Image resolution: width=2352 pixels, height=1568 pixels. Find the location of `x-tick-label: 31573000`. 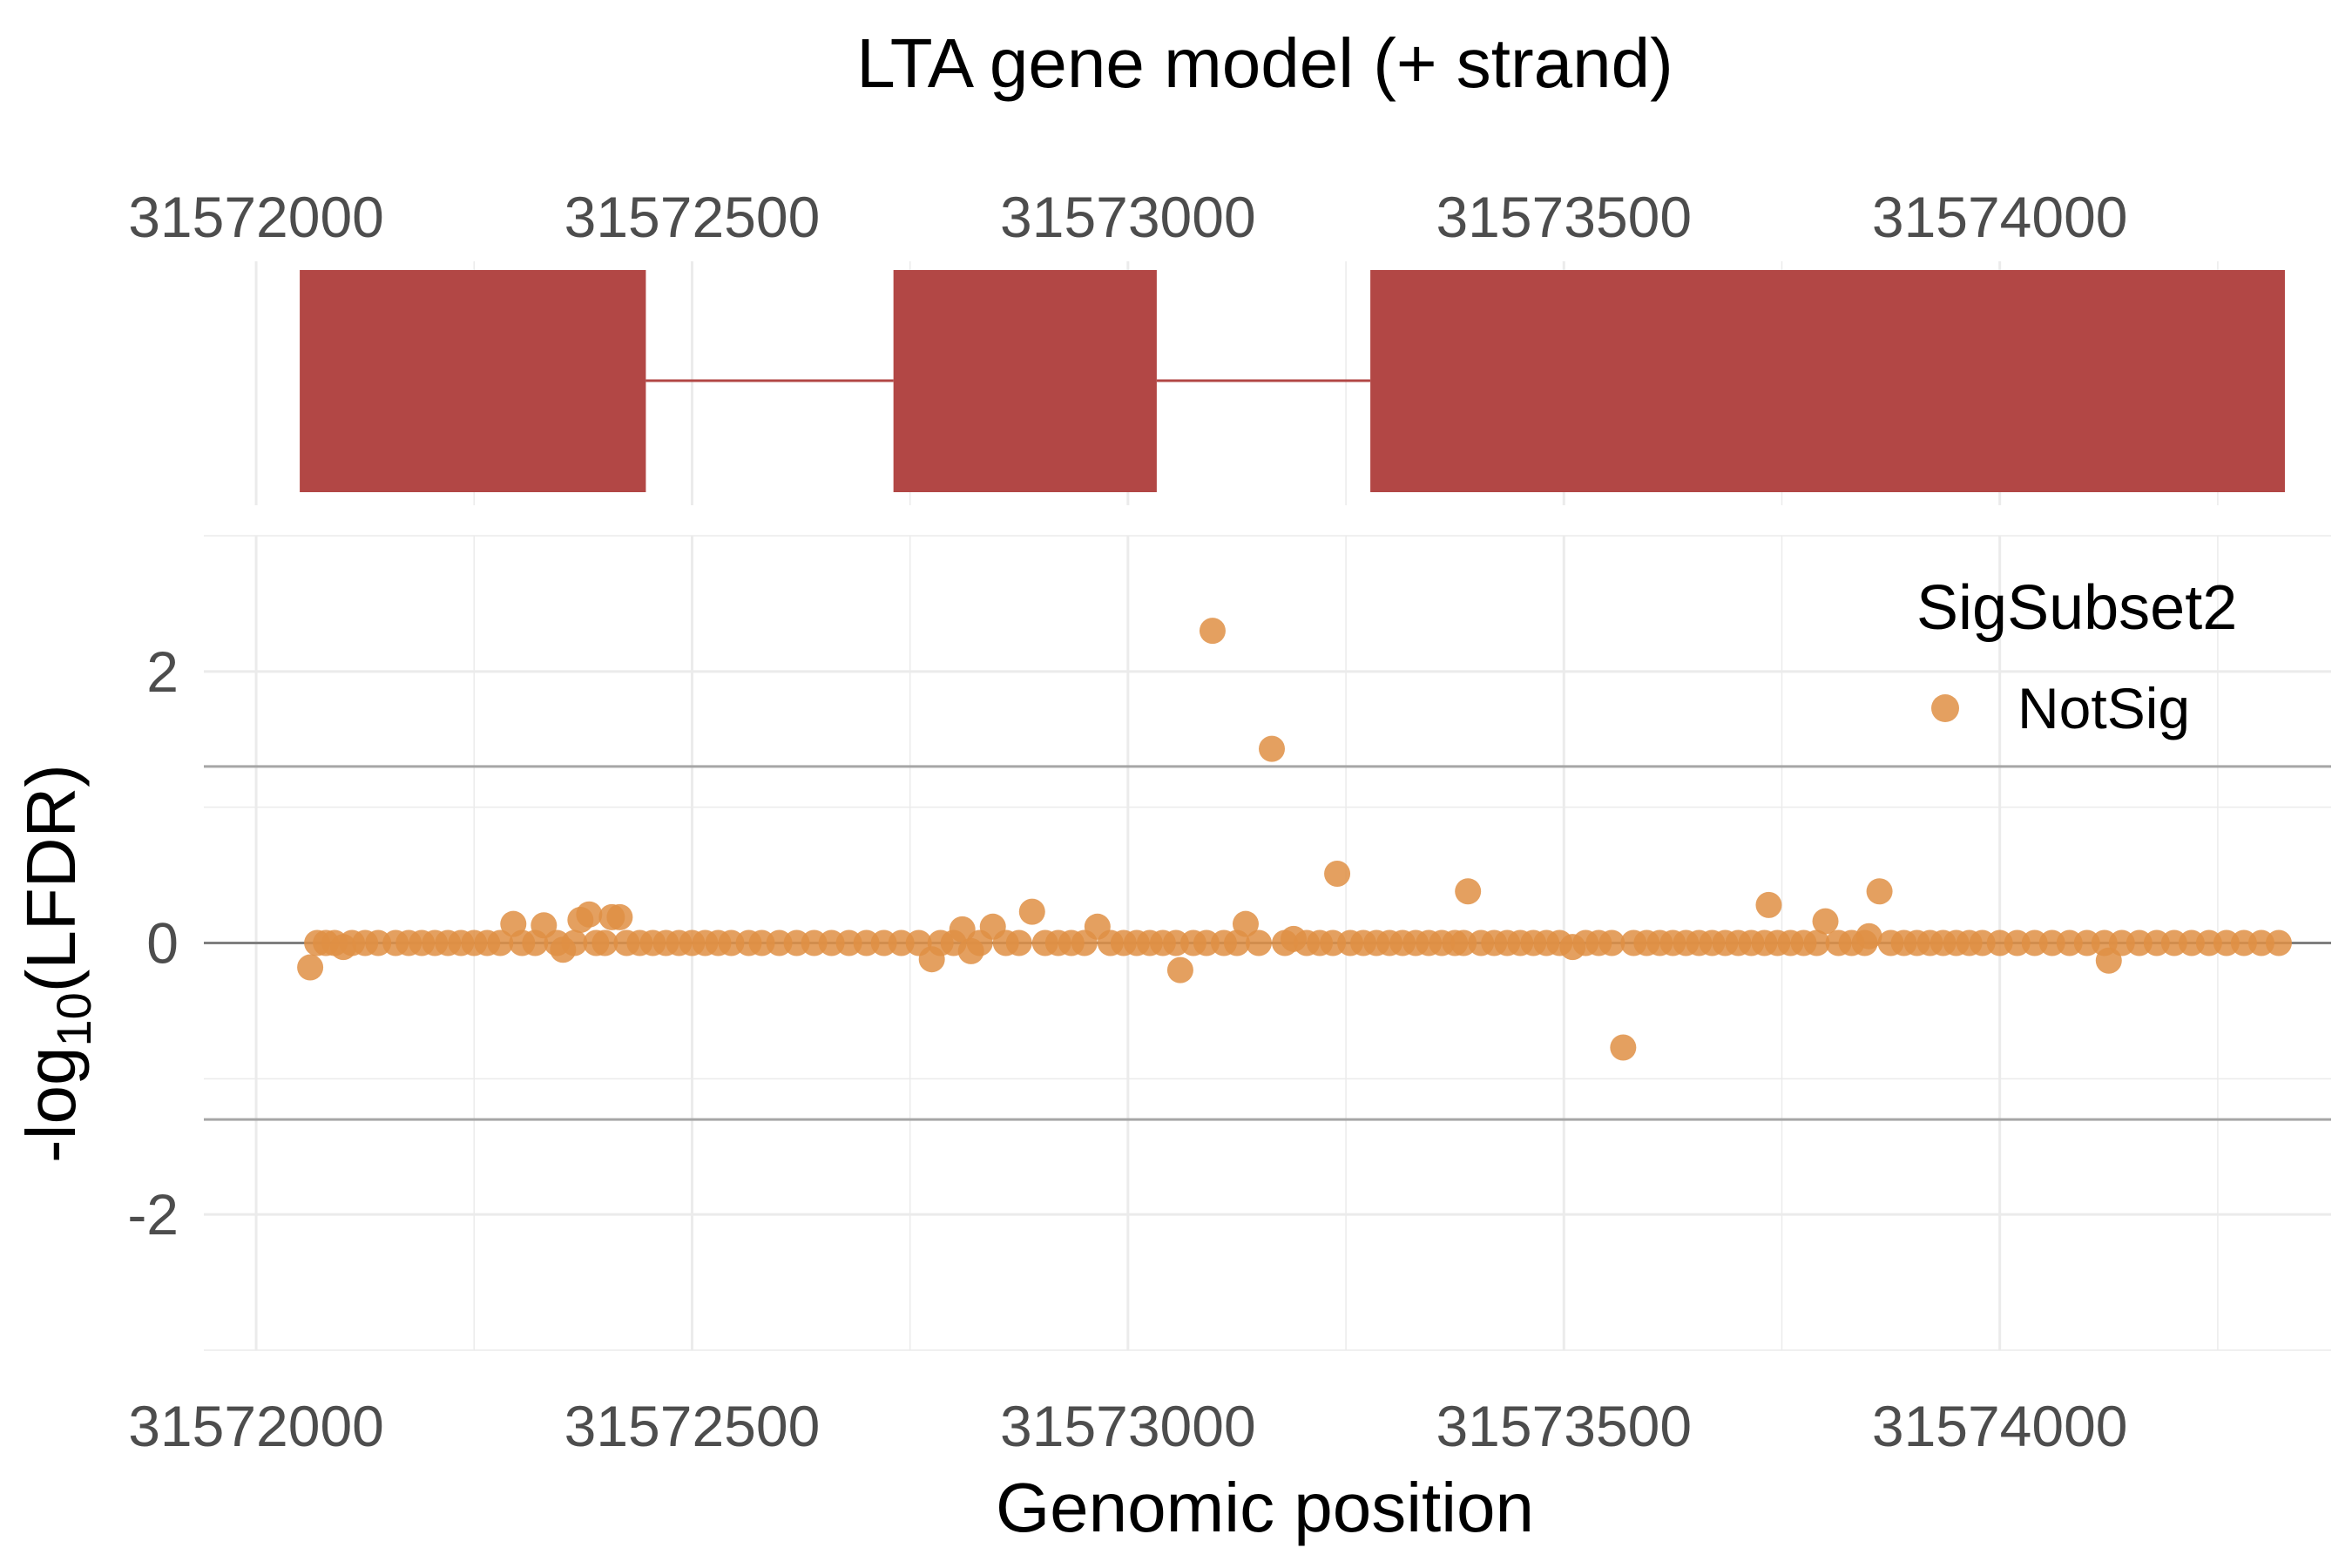

x-tick-label: 31573000 is located at coordinates (1128, 1426).